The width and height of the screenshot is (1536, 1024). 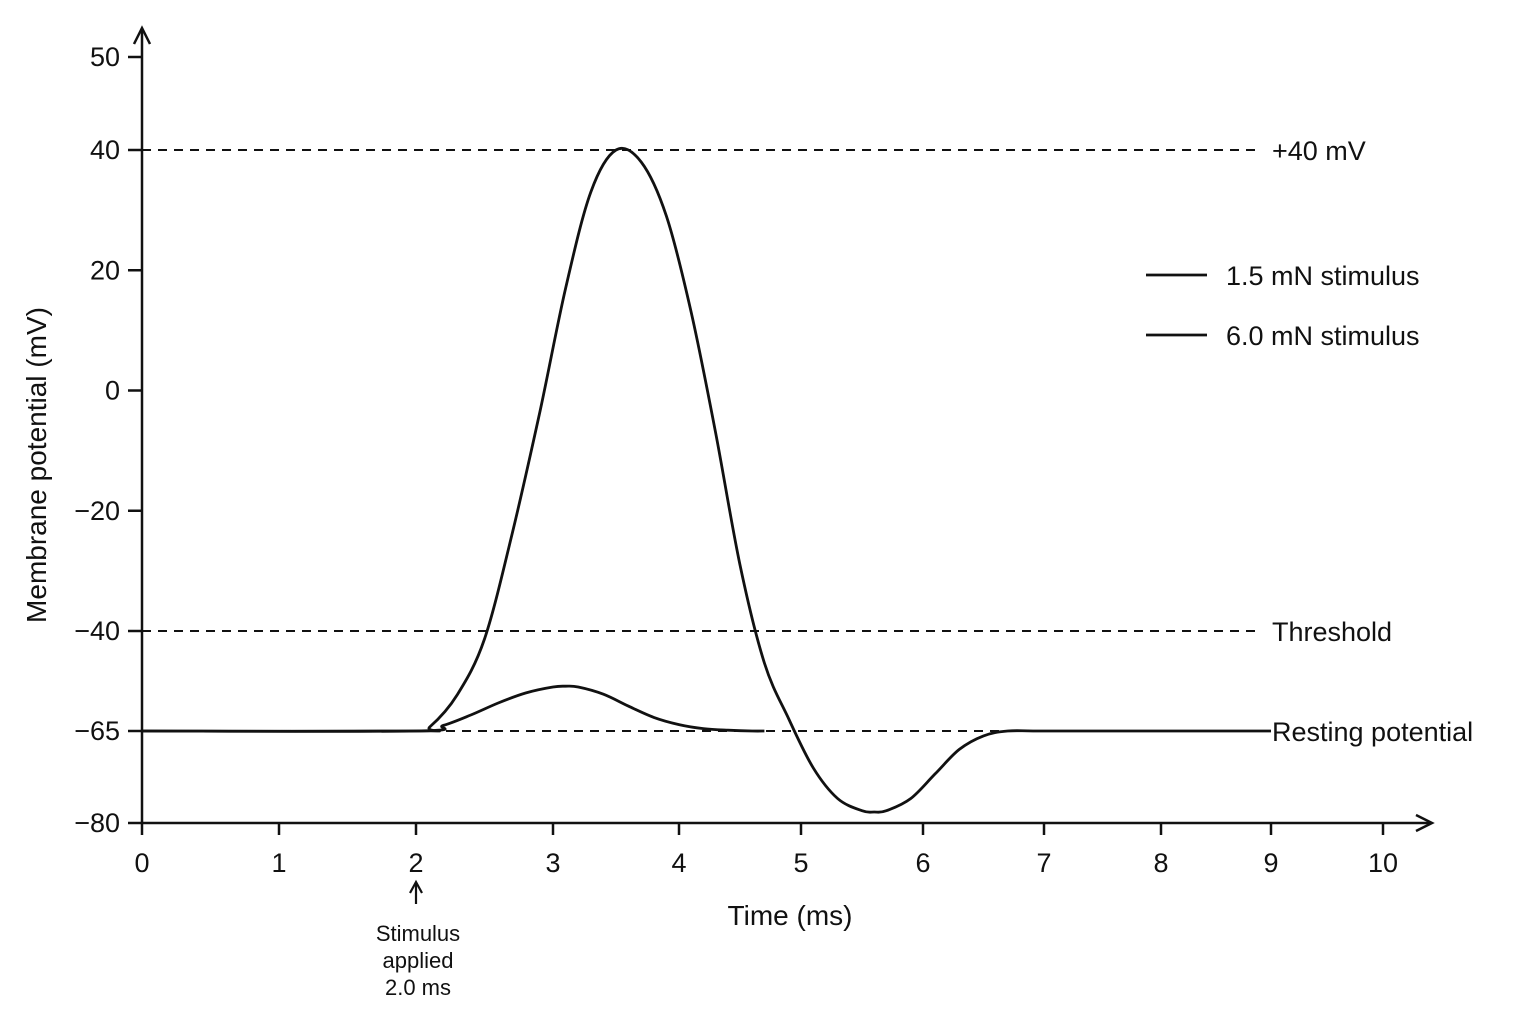 What do you see at coordinates (105, 150) in the screenshot?
I see `y-tick-label: 40` at bounding box center [105, 150].